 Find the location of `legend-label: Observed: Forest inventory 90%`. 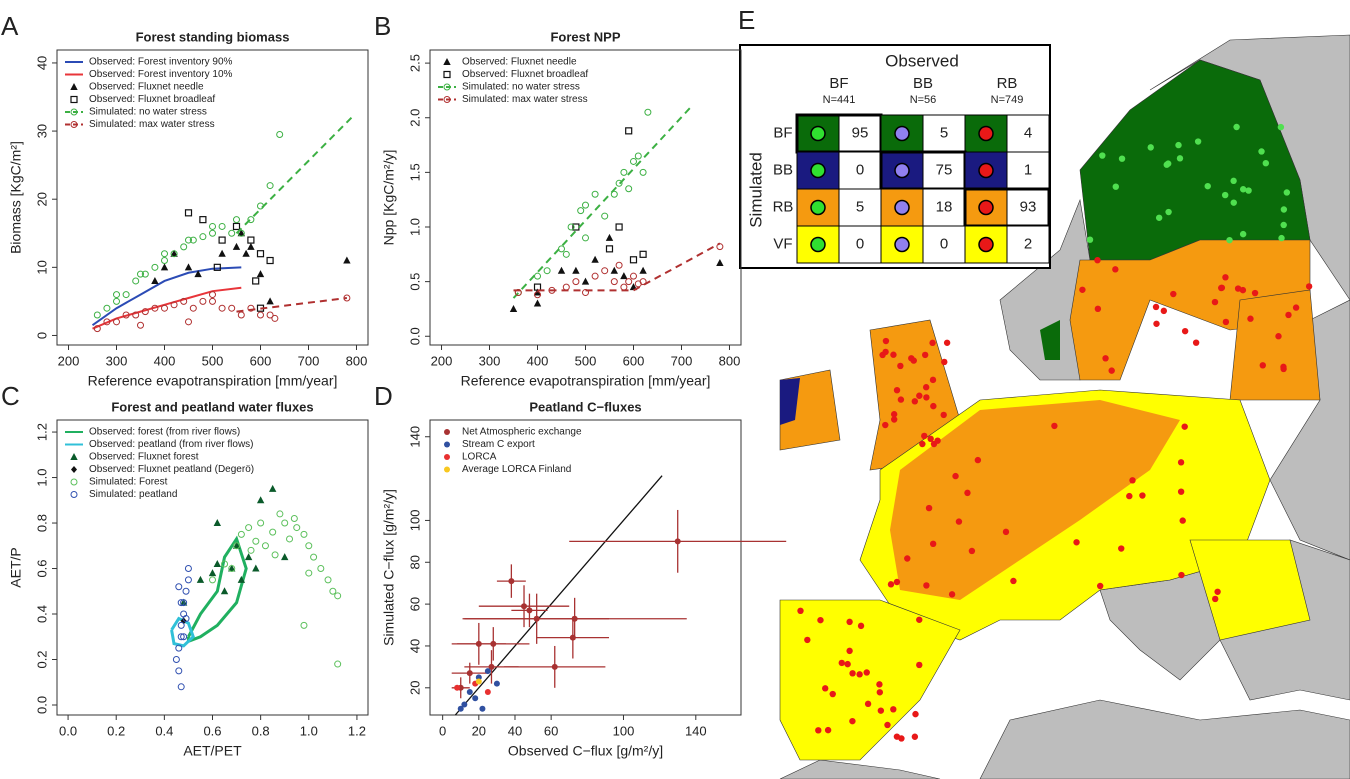

legend-label: Observed: Forest inventory 90% is located at coordinates (161, 62).